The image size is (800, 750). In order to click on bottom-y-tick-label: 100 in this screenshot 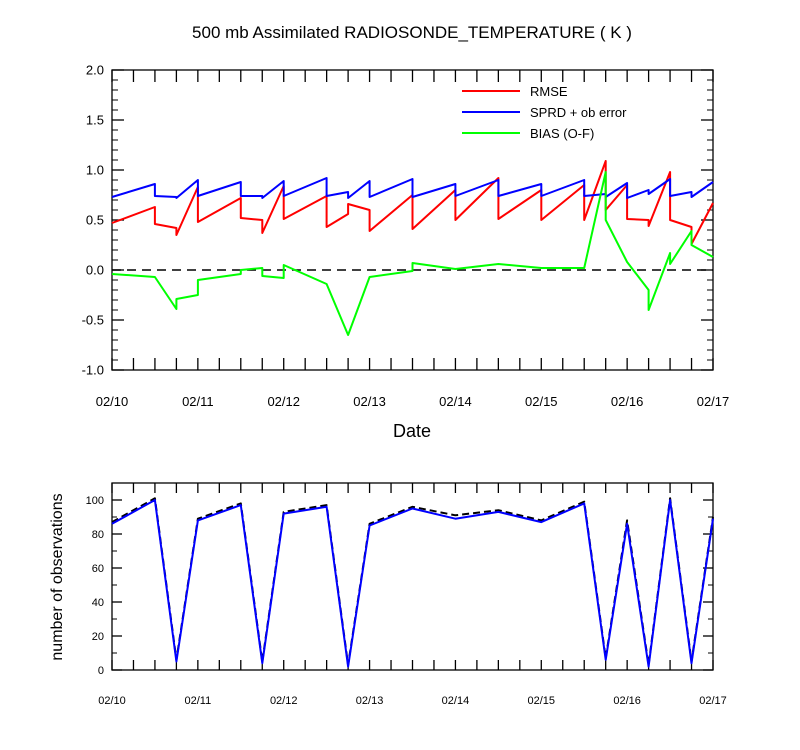, I will do `click(95, 501)`.